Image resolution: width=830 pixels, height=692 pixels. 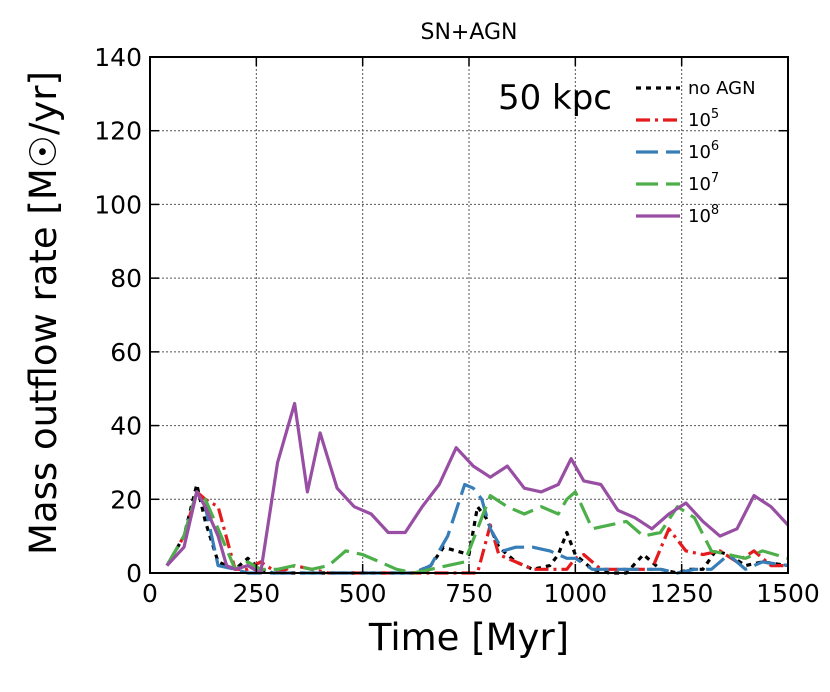 What do you see at coordinates (118, 57) in the screenshot?
I see `y-tick-label: 140` at bounding box center [118, 57].